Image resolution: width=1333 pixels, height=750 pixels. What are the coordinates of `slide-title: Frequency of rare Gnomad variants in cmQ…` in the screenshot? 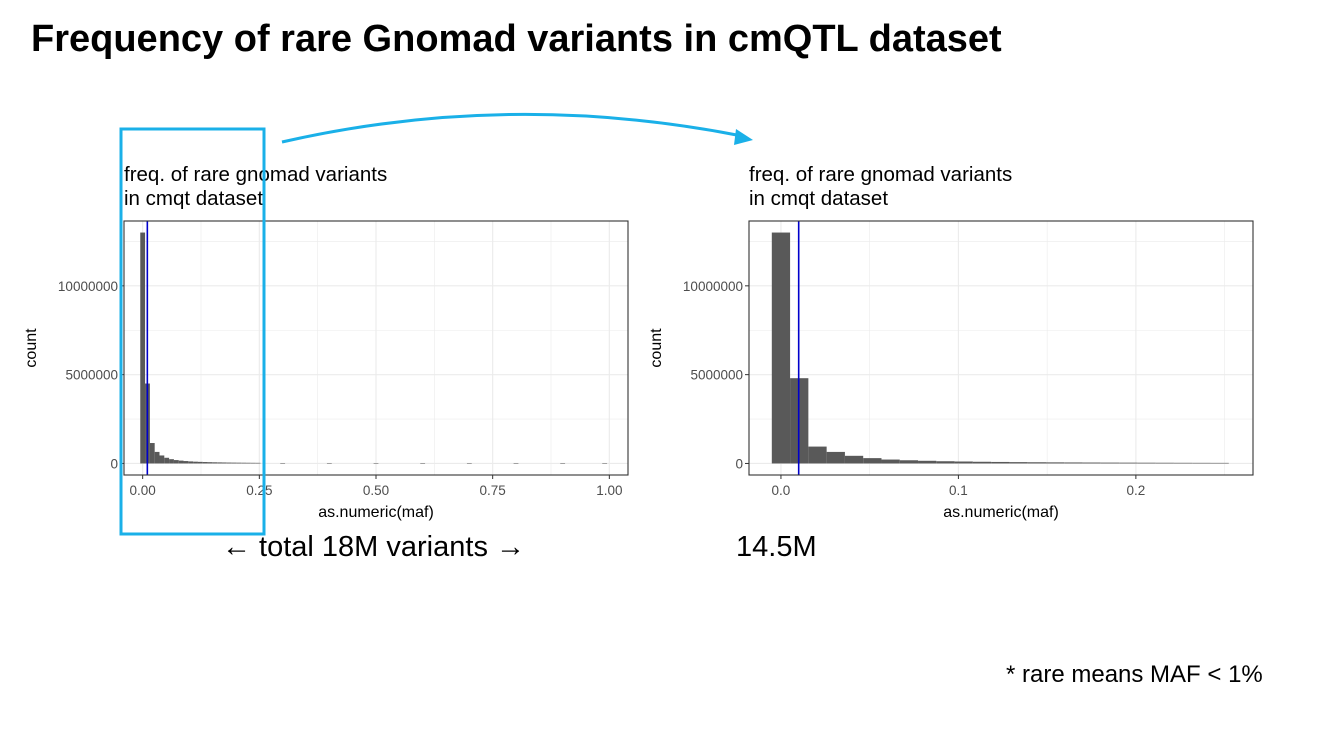 It's located at (516, 39).